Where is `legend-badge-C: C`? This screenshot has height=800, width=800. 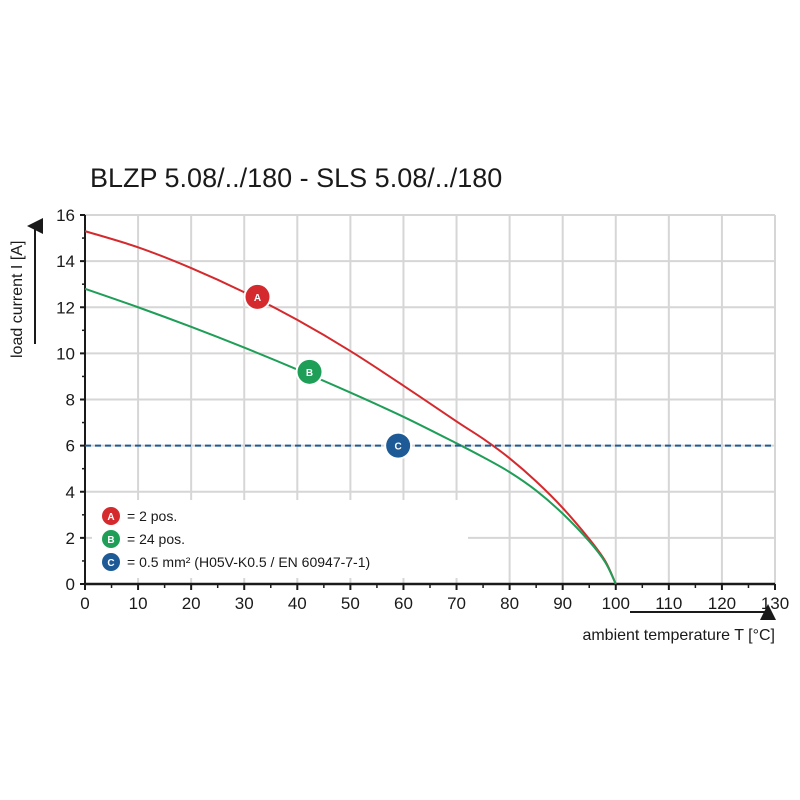 legend-badge-C: C is located at coordinates (111, 562).